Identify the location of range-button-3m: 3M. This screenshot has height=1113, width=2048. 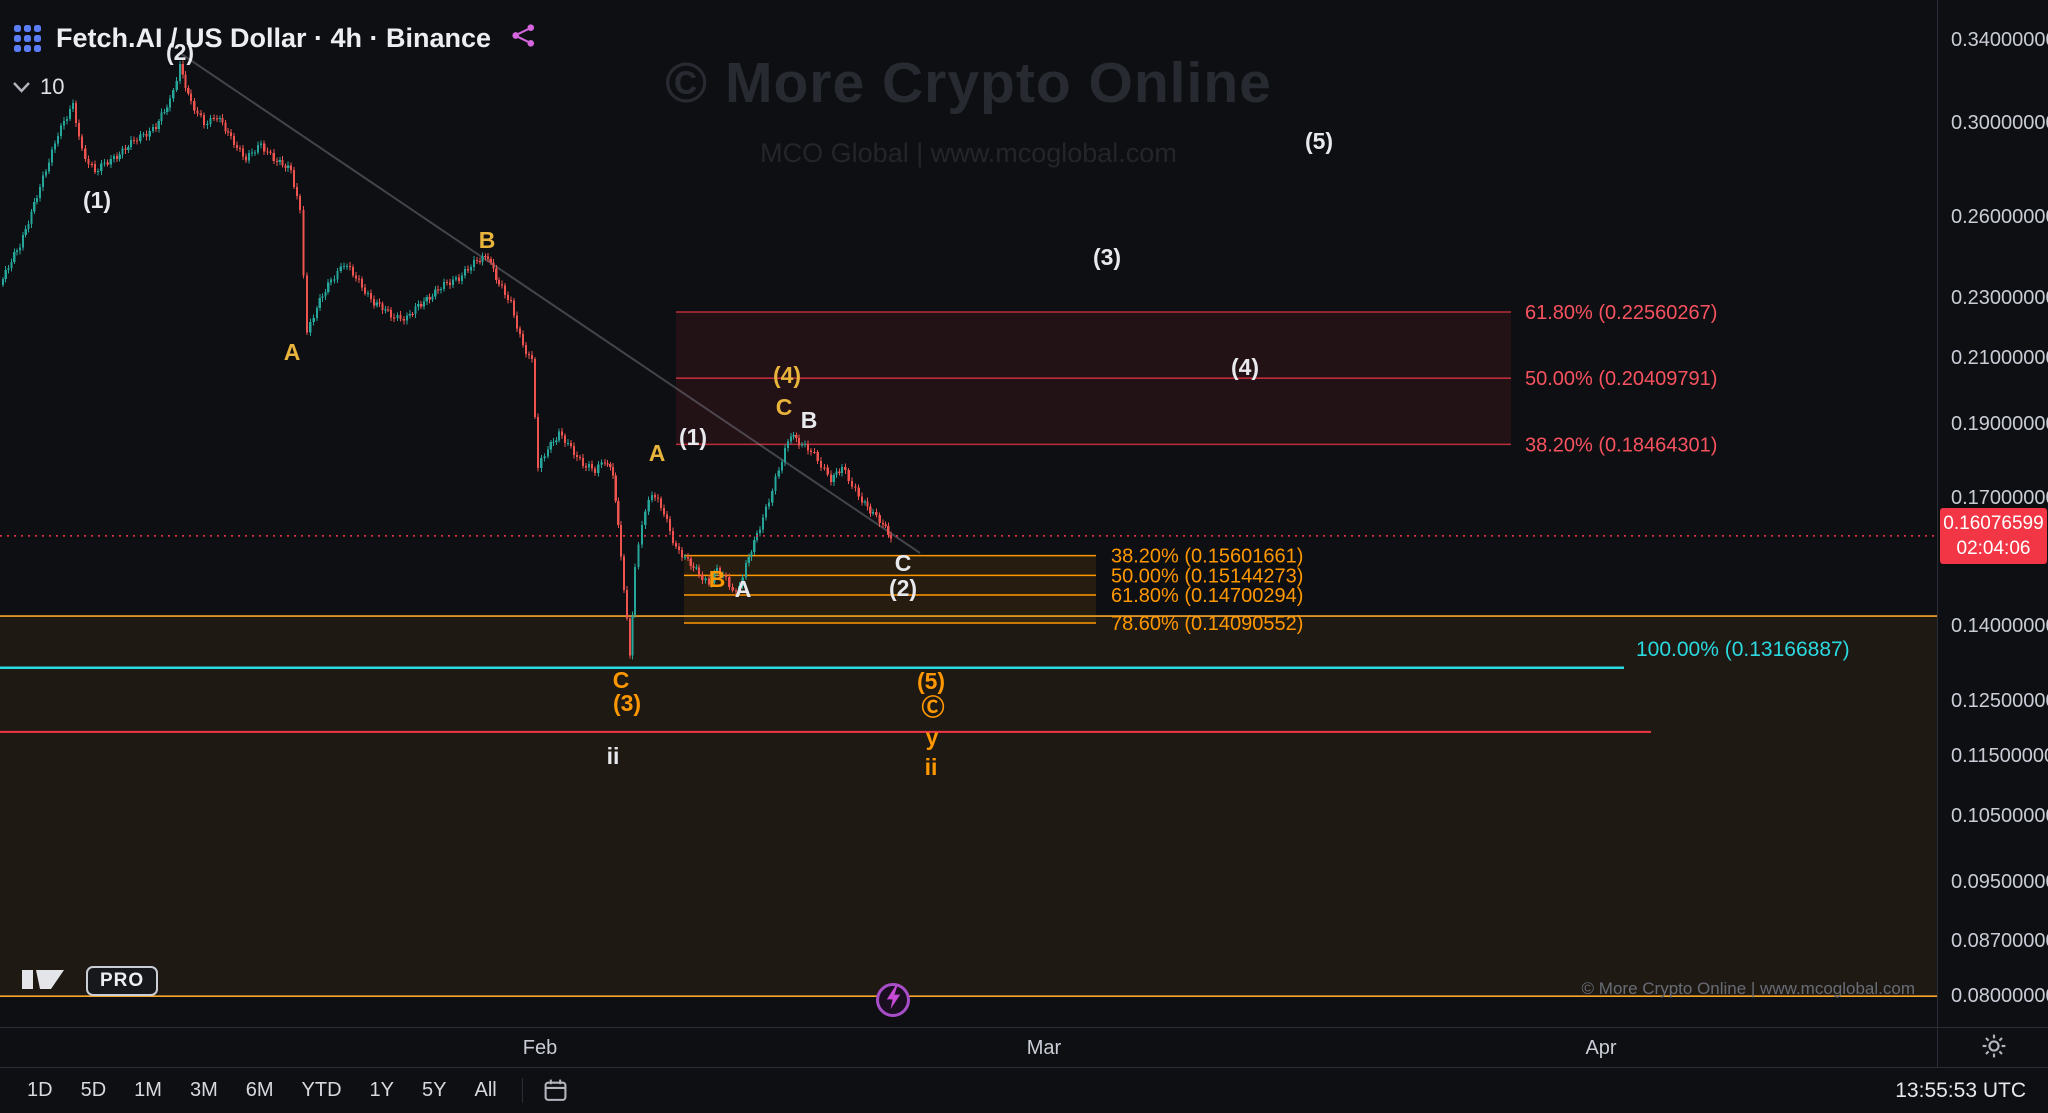
(203, 1090).